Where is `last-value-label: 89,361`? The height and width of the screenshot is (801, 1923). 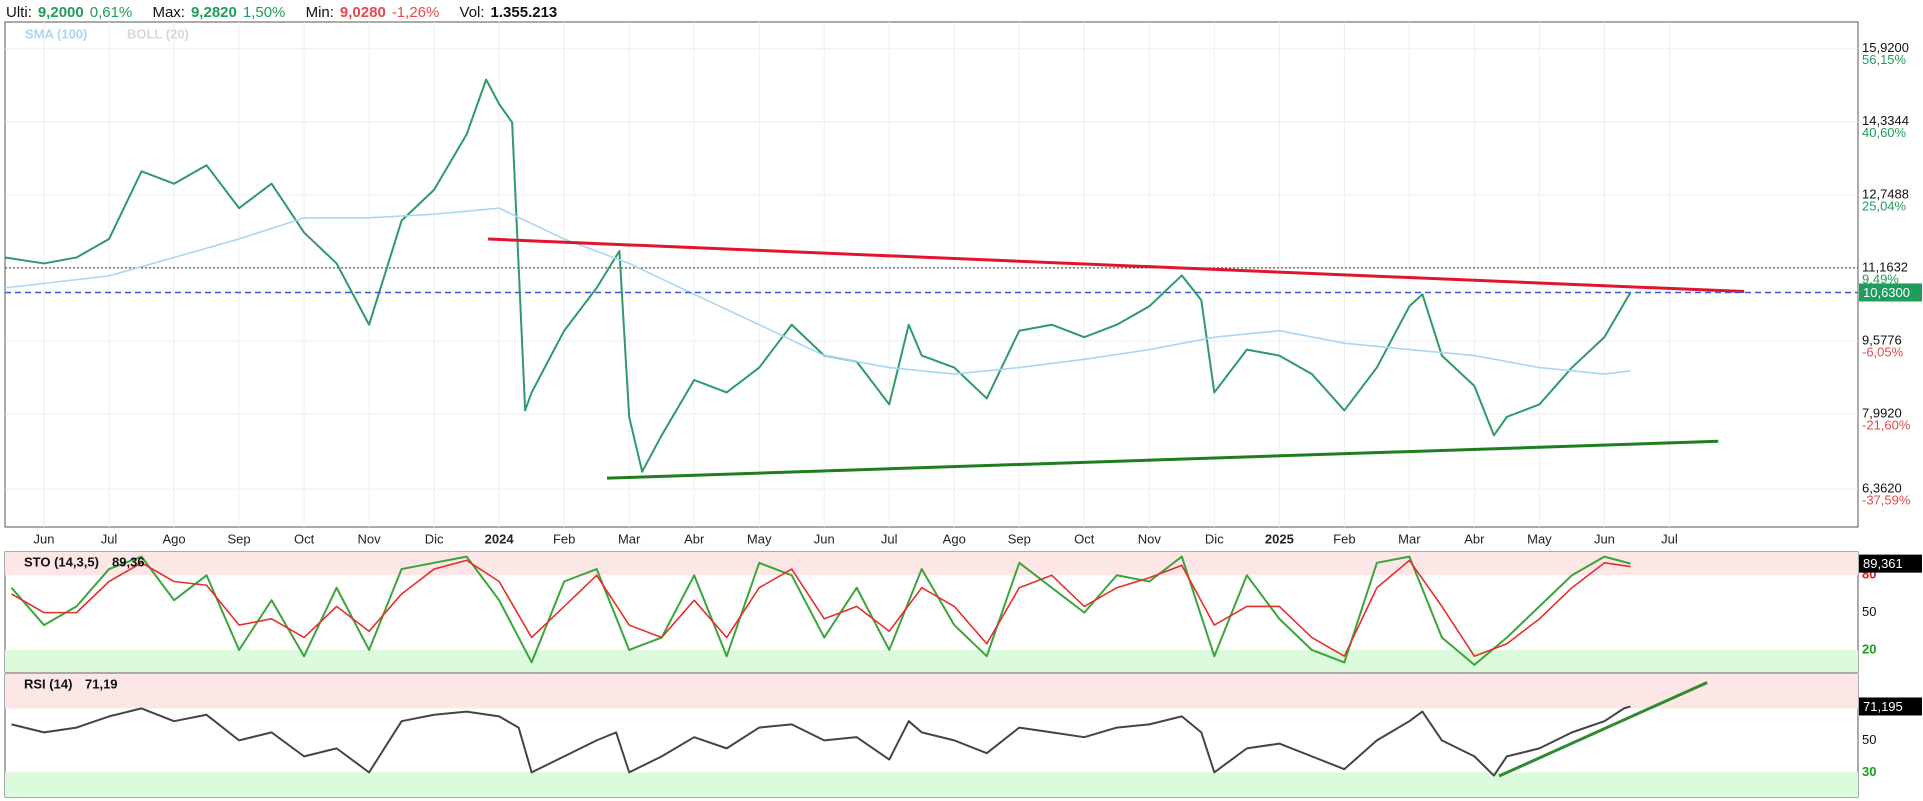
last-value-label: 89,361 is located at coordinates (1883, 563).